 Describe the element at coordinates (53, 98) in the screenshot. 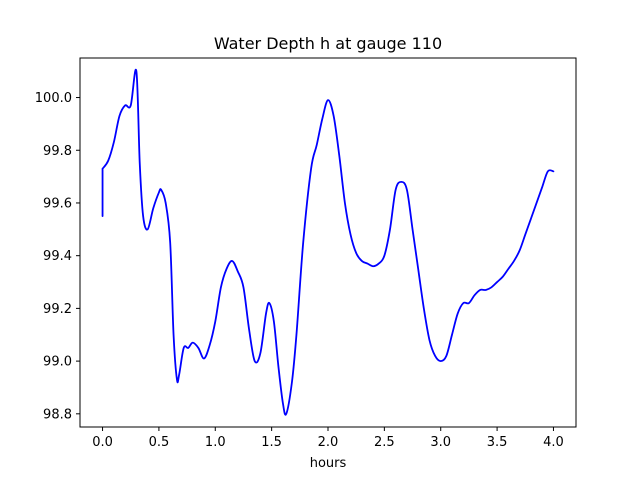

I see `y-tick-label: 100.0` at that location.